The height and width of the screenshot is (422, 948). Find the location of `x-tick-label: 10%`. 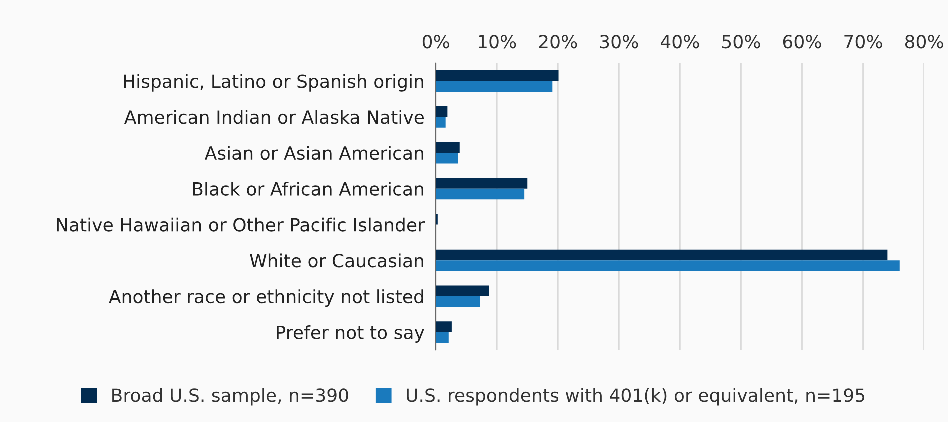

x-tick-label: 10% is located at coordinates (497, 42).